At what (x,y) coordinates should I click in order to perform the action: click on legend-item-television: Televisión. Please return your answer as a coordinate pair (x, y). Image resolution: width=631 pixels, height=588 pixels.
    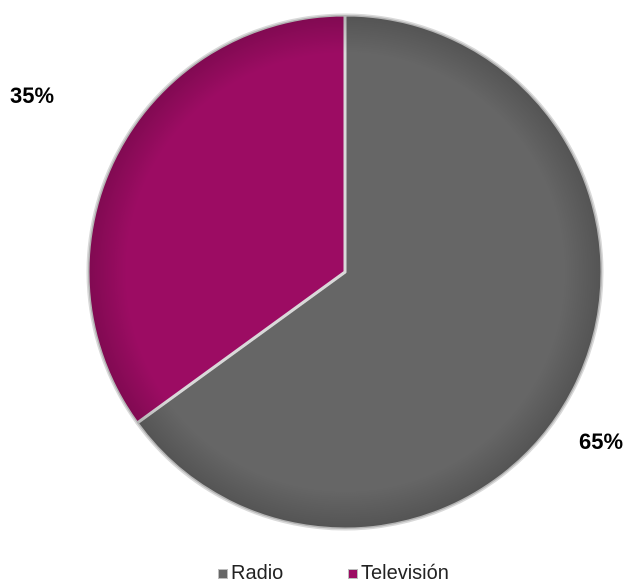
    Looking at the image, I should click on (398, 573).